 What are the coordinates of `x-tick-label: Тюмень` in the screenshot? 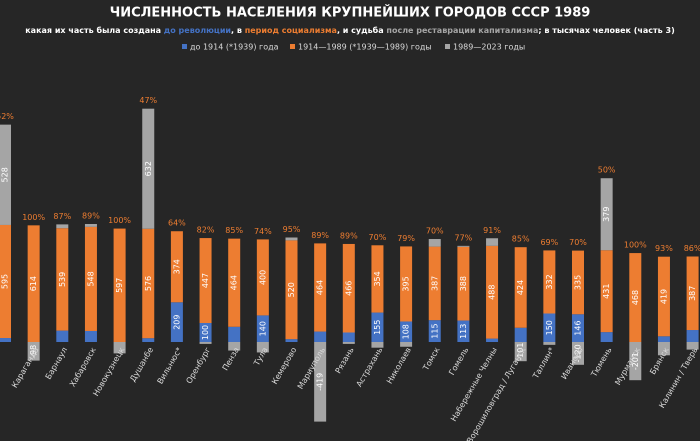 It's located at (601, 363).